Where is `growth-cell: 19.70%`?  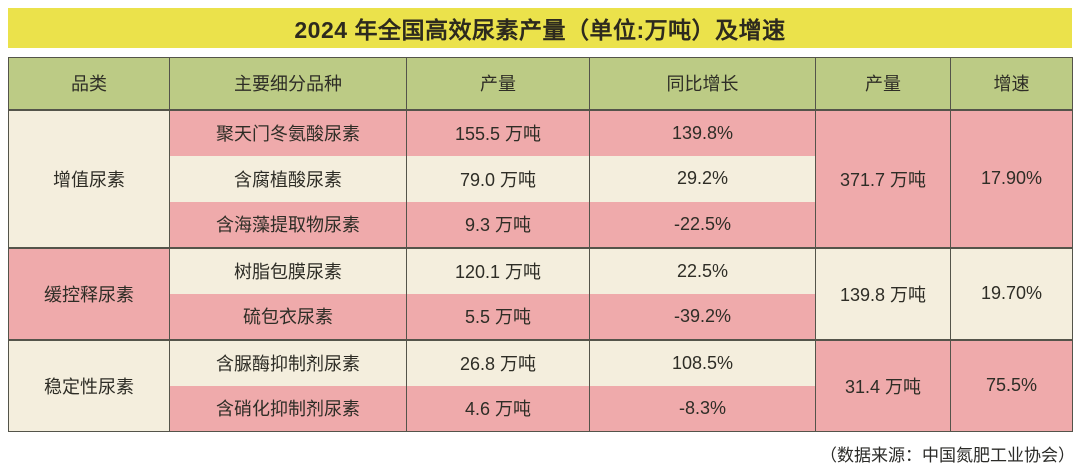
growth-cell: 19.70% is located at coordinates (1011, 293).